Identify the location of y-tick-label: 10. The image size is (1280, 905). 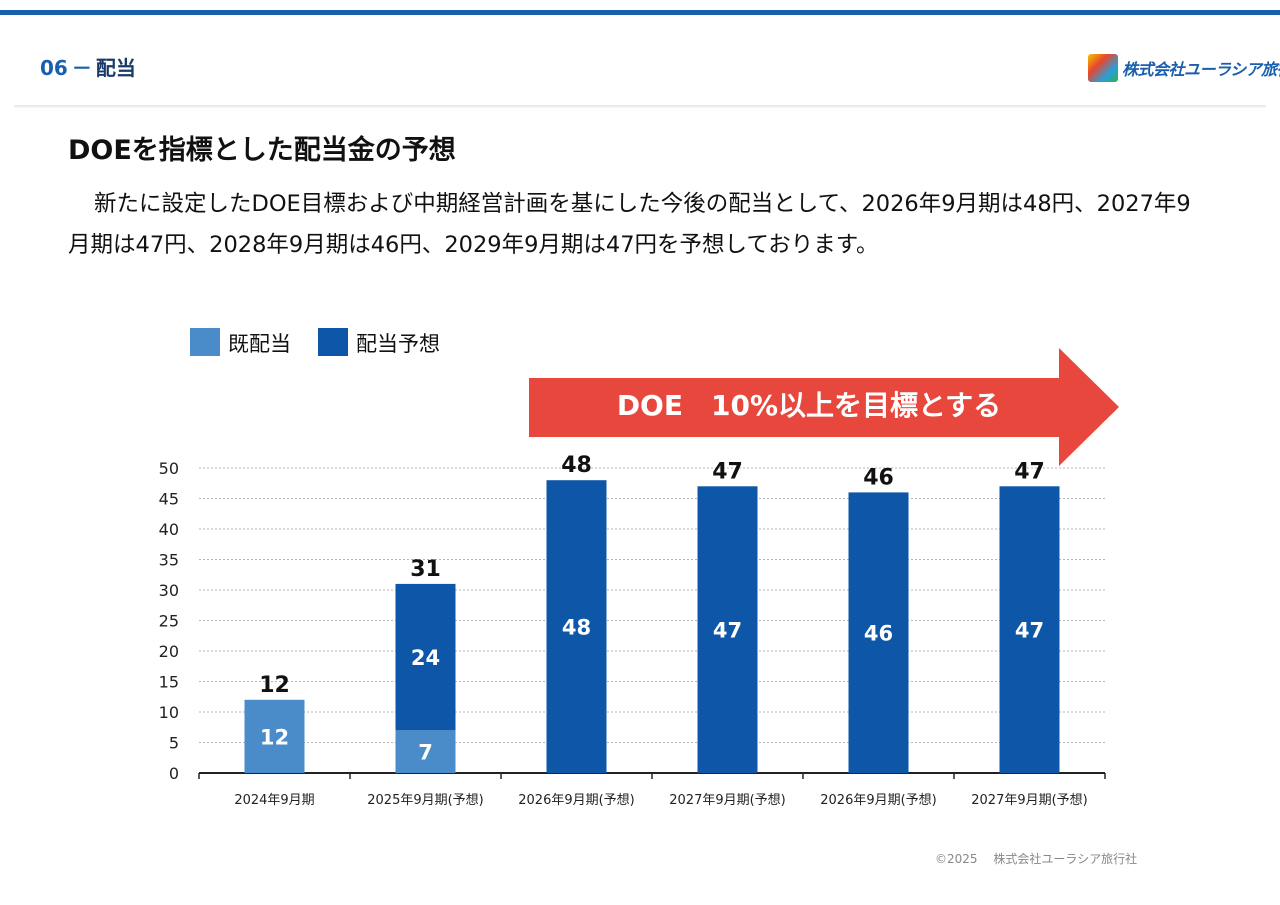
(169, 712).